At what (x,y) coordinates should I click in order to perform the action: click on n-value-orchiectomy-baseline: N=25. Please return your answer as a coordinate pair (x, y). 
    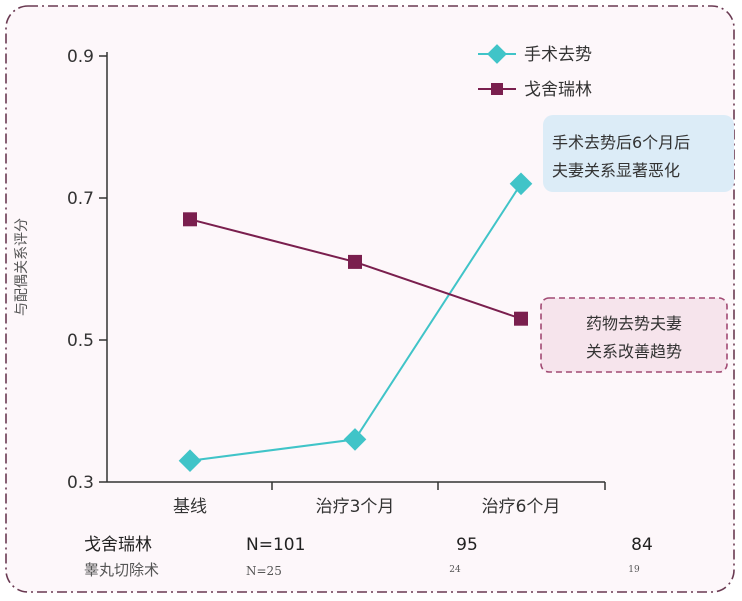
    Looking at the image, I should click on (264, 571).